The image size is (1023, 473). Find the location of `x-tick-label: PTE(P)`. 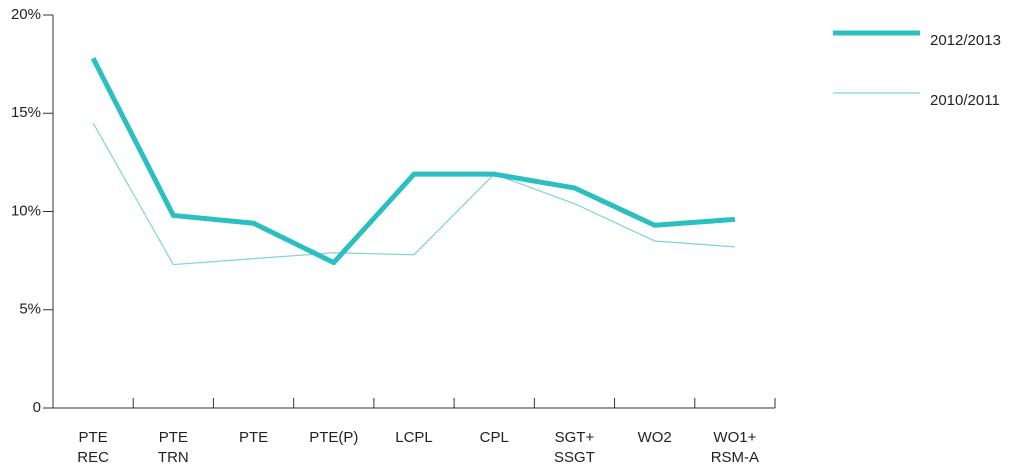

x-tick-label: PTE(P) is located at coordinates (333, 437).